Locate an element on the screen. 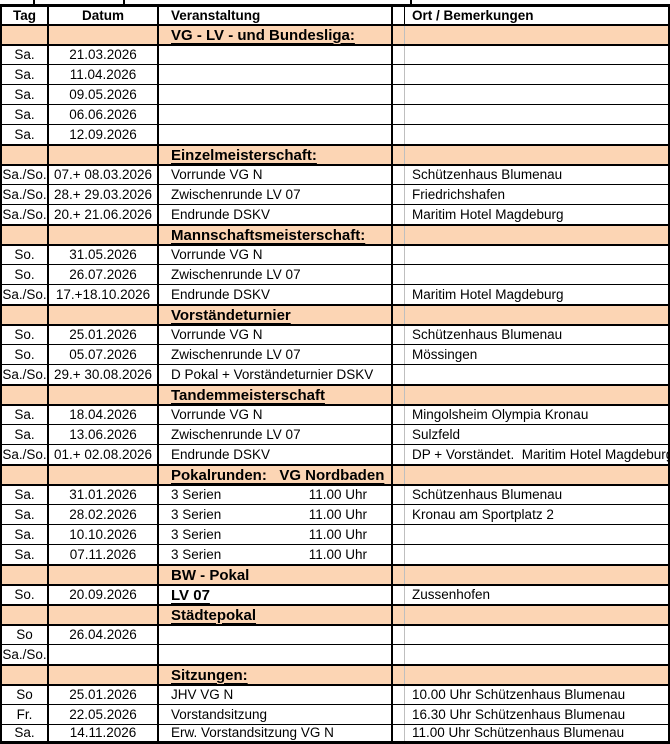 The image size is (670, 744). datum-cell: 26.07.2026 is located at coordinates (104, 274).